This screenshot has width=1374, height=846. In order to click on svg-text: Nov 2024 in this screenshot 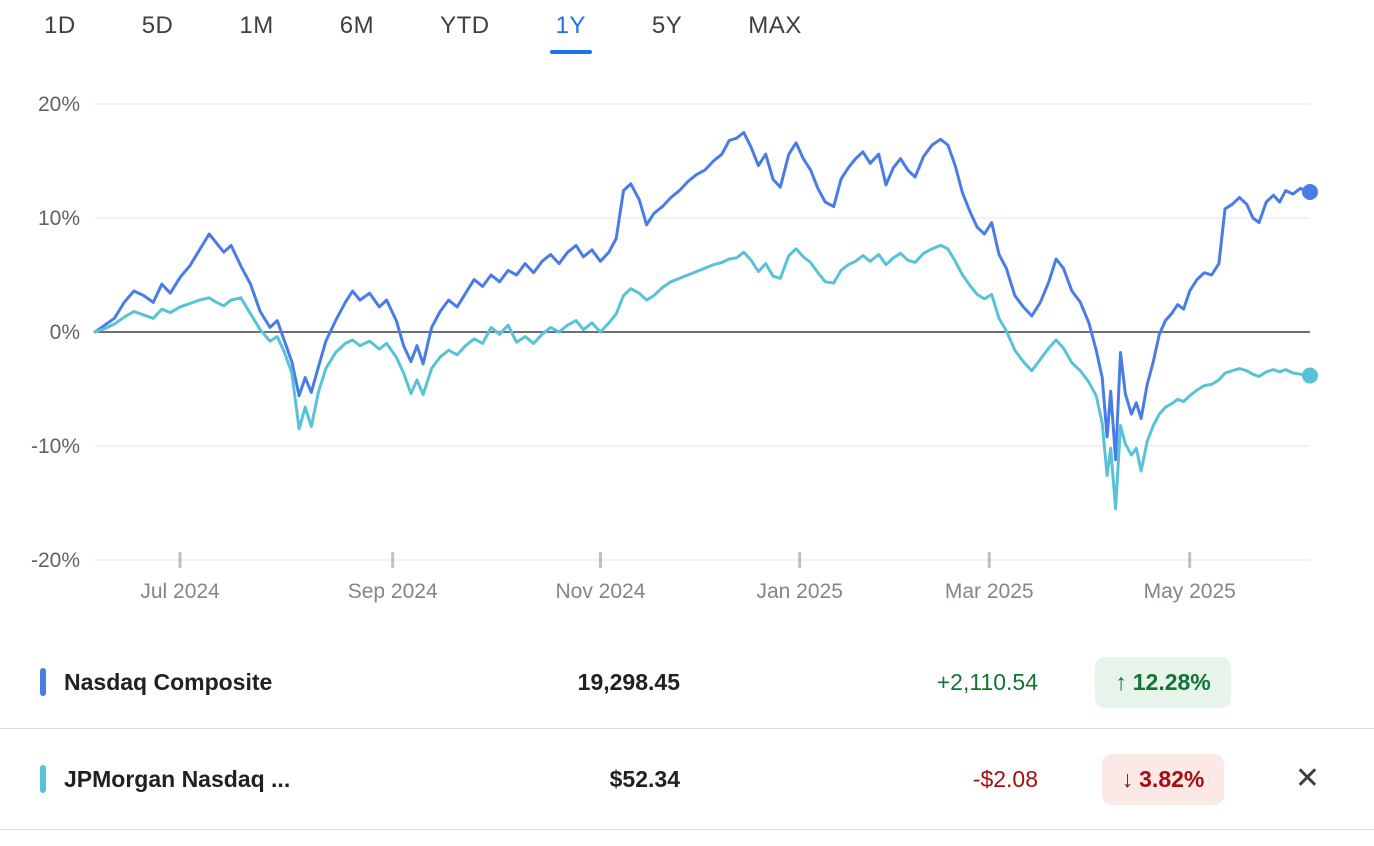, I will do `click(600, 591)`.